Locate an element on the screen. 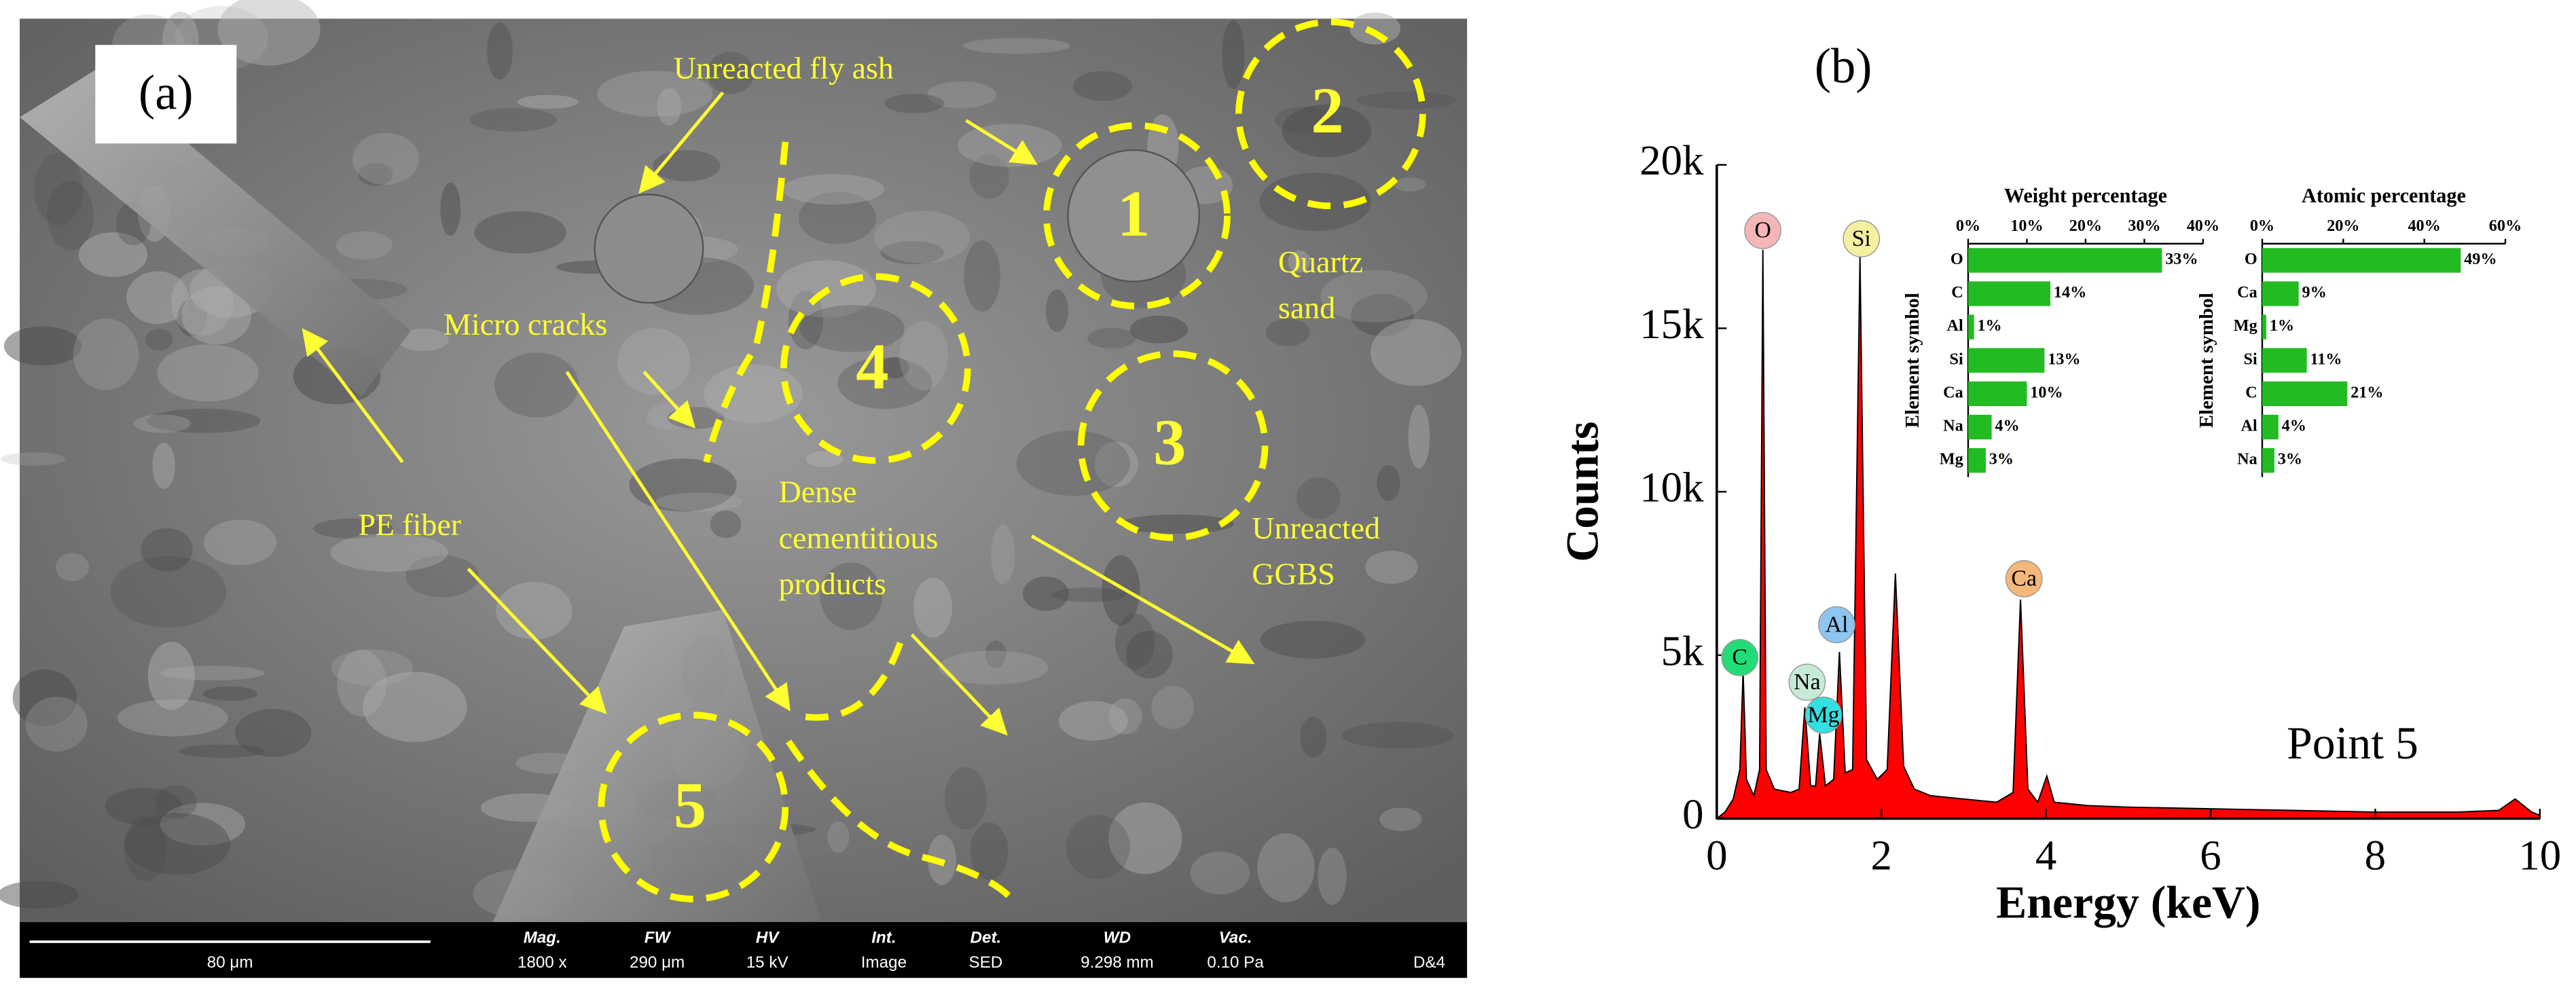  inset-title: Weight percentage is located at coordinates (2085, 195).